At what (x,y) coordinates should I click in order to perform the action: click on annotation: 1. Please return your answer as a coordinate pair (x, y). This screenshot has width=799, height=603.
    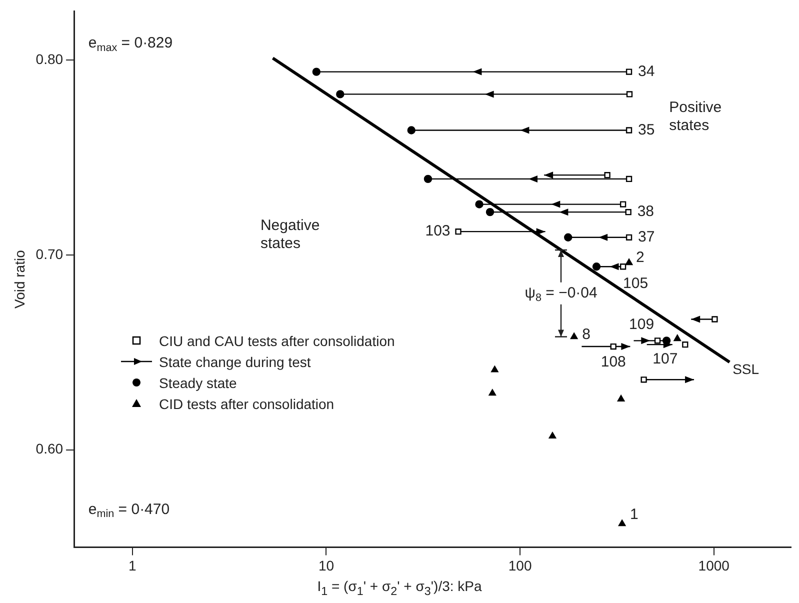
    Looking at the image, I should click on (634, 514).